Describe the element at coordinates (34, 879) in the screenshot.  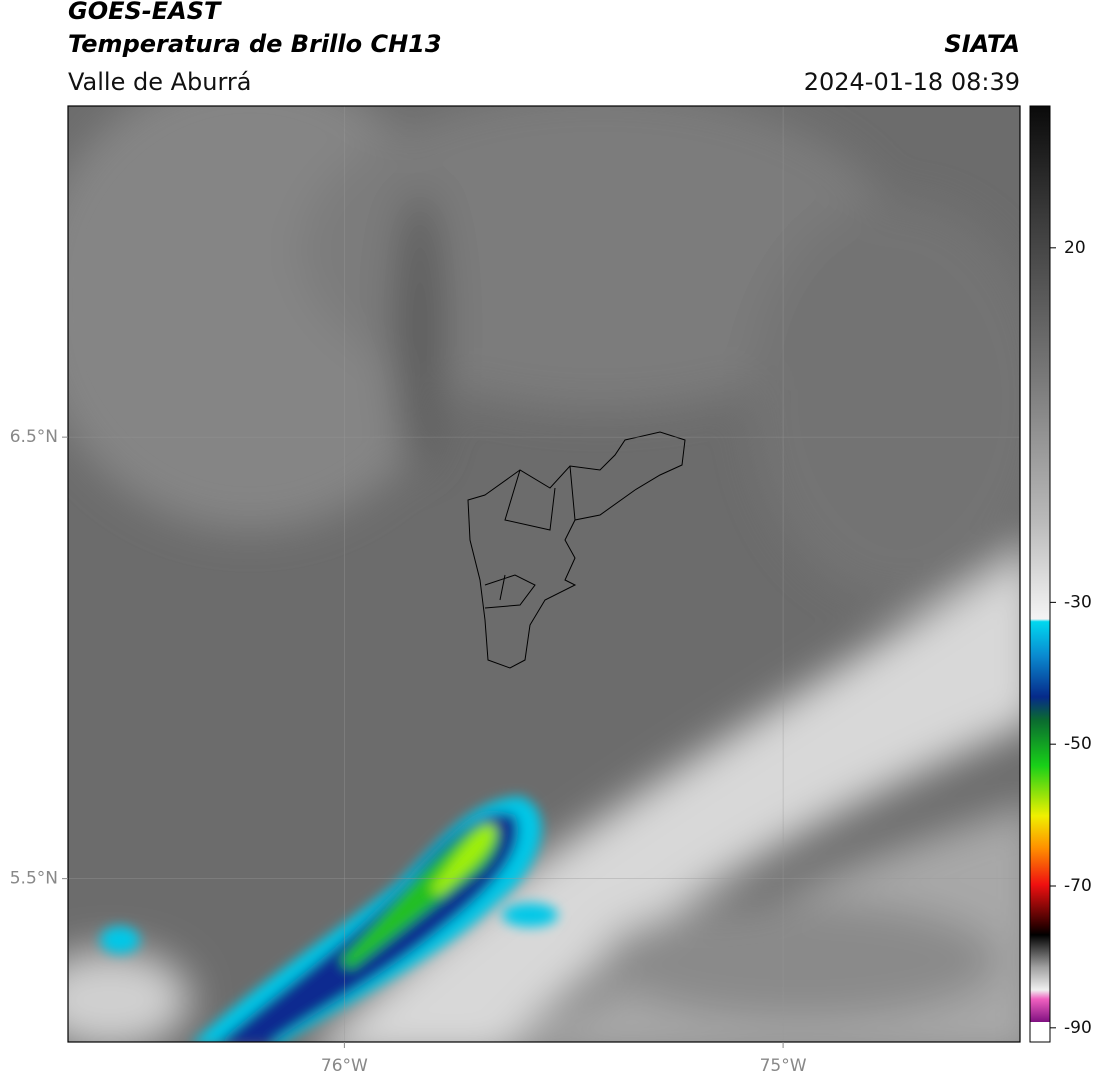
I see `y-tick-label: 5.5°N` at that location.